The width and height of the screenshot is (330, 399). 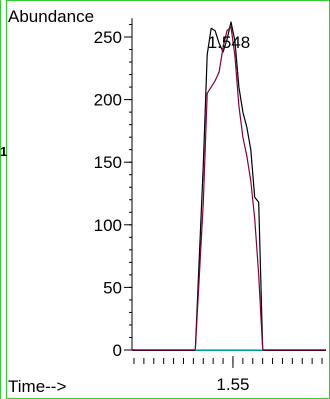 What do you see at coordinates (112, 287) in the screenshot?
I see `y-tick-label: 50` at bounding box center [112, 287].